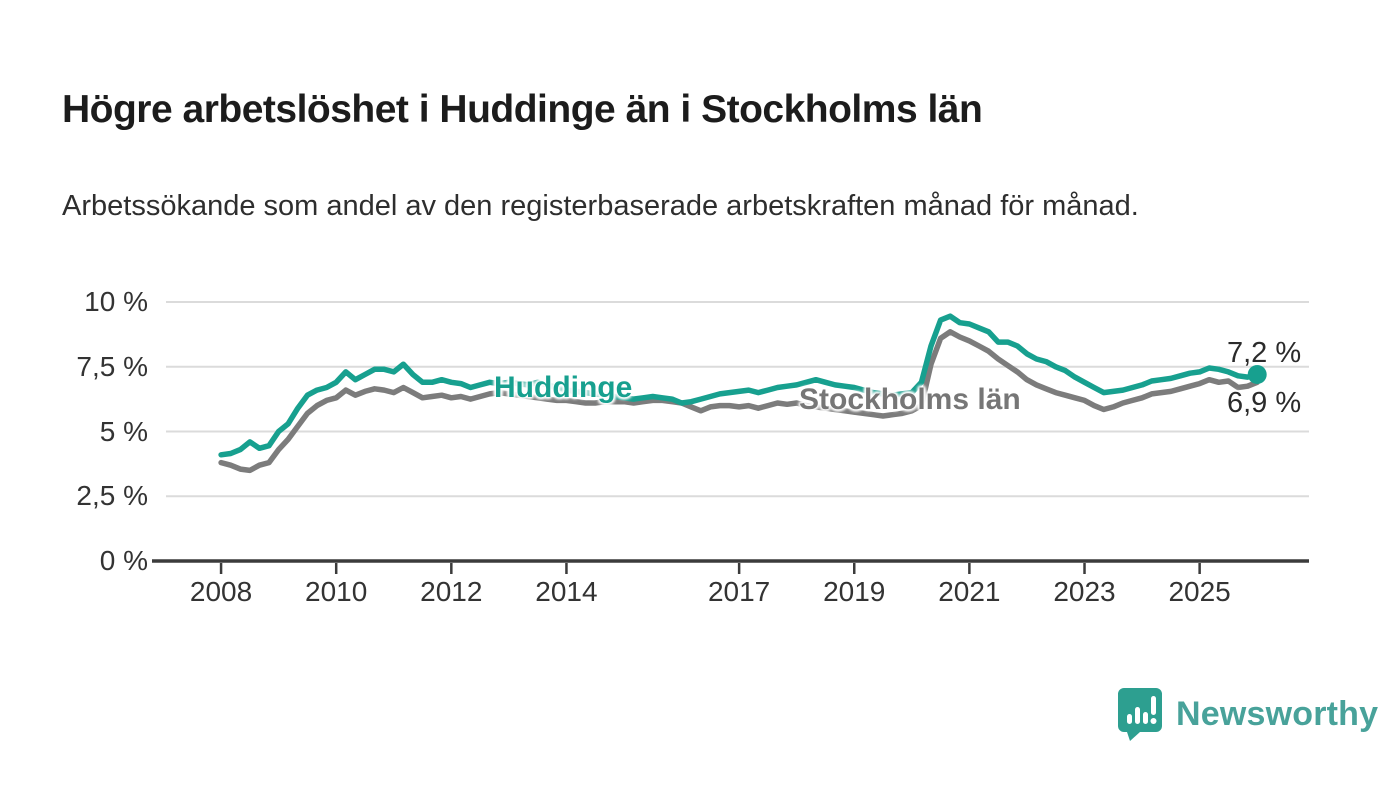 This screenshot has width=1400, height=794. I want to click on newsworthy-branding: Newsworthy, so click(1244, 714).